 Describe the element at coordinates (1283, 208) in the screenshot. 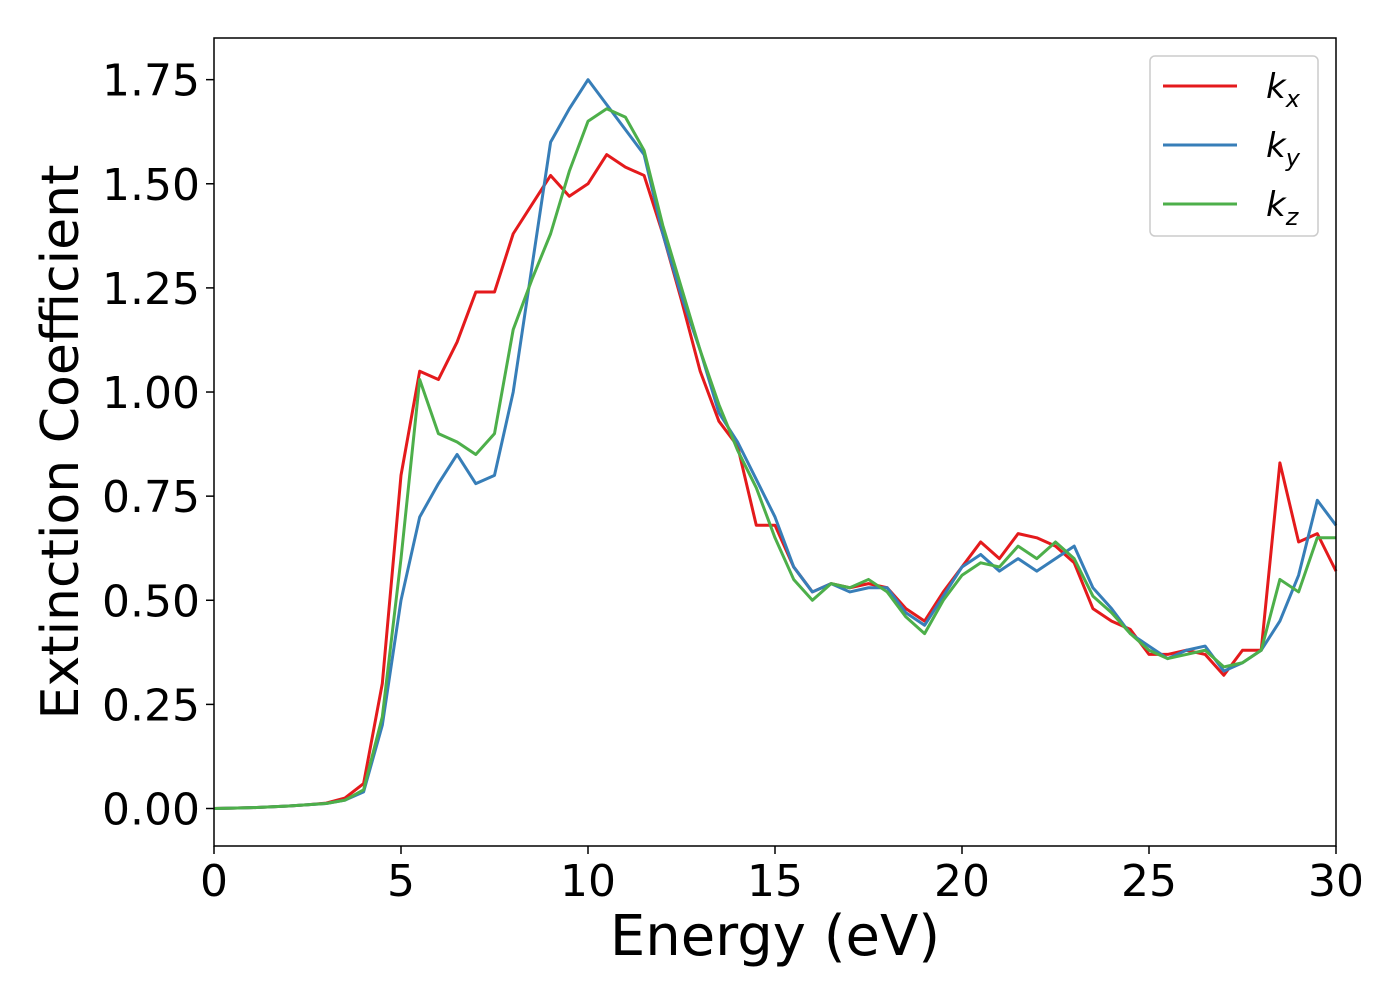

I see `legend-label: kz` at that location.